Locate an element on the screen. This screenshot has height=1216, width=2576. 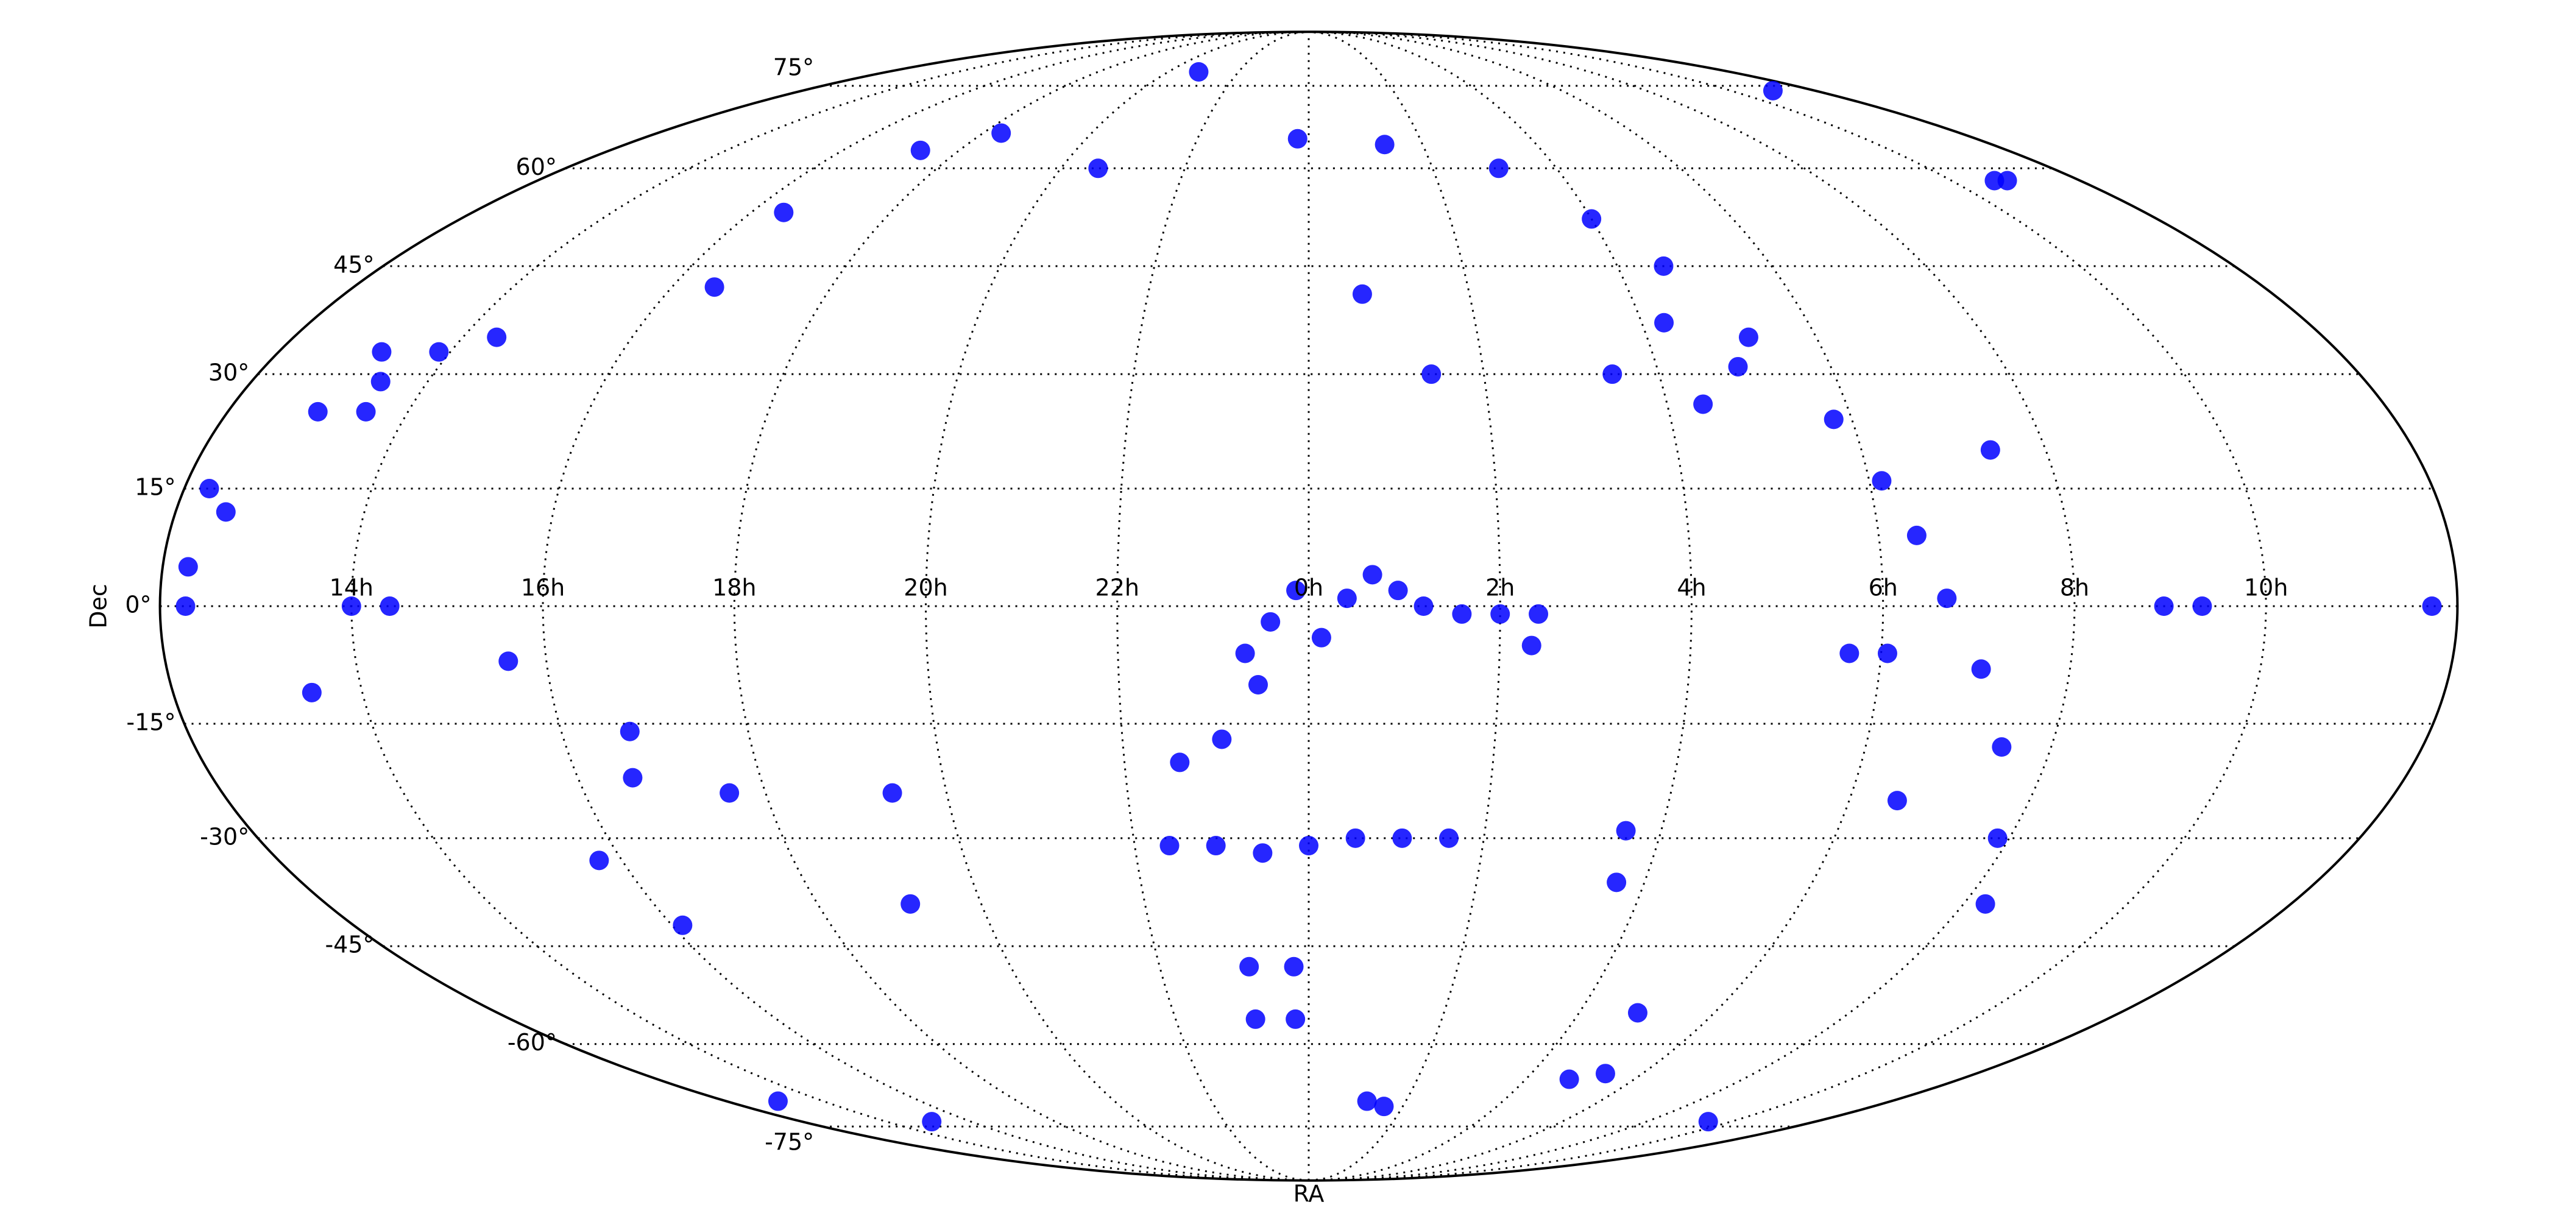
x-tick-label: 2h is located at coordinates (1500, 588).